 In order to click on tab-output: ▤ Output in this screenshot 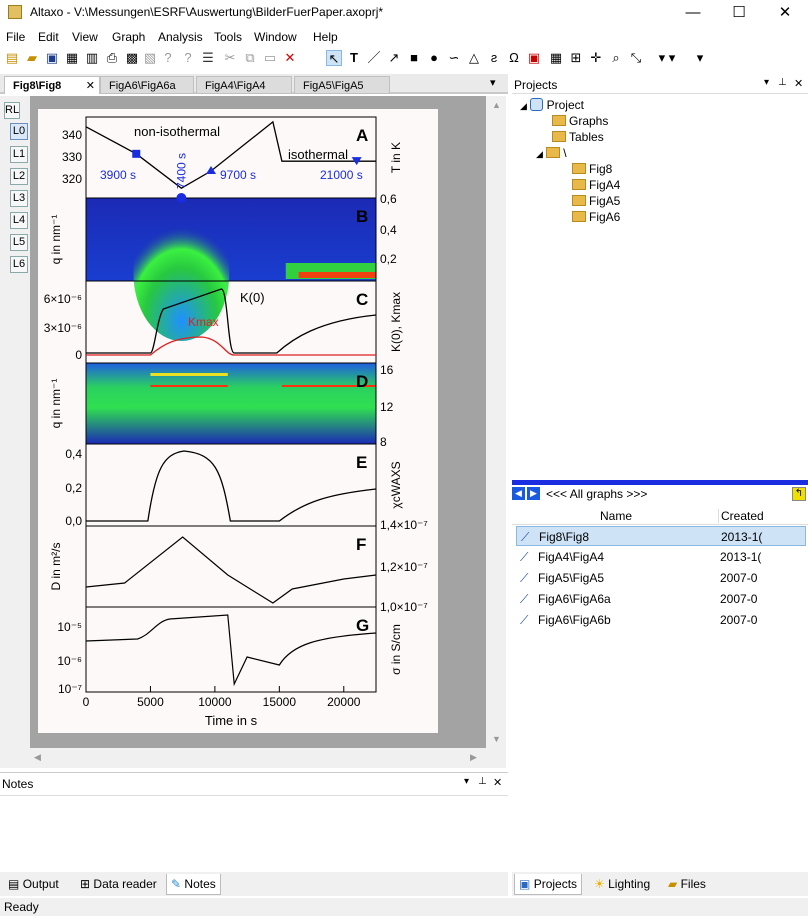, I will do `click(33, 884)`.